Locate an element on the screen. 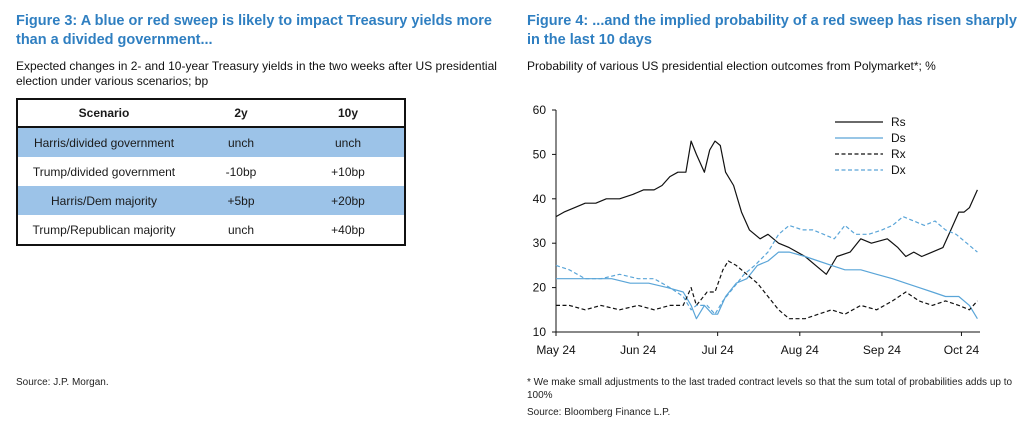  table-header-cell: 2y is located at coordinates (241, 113).